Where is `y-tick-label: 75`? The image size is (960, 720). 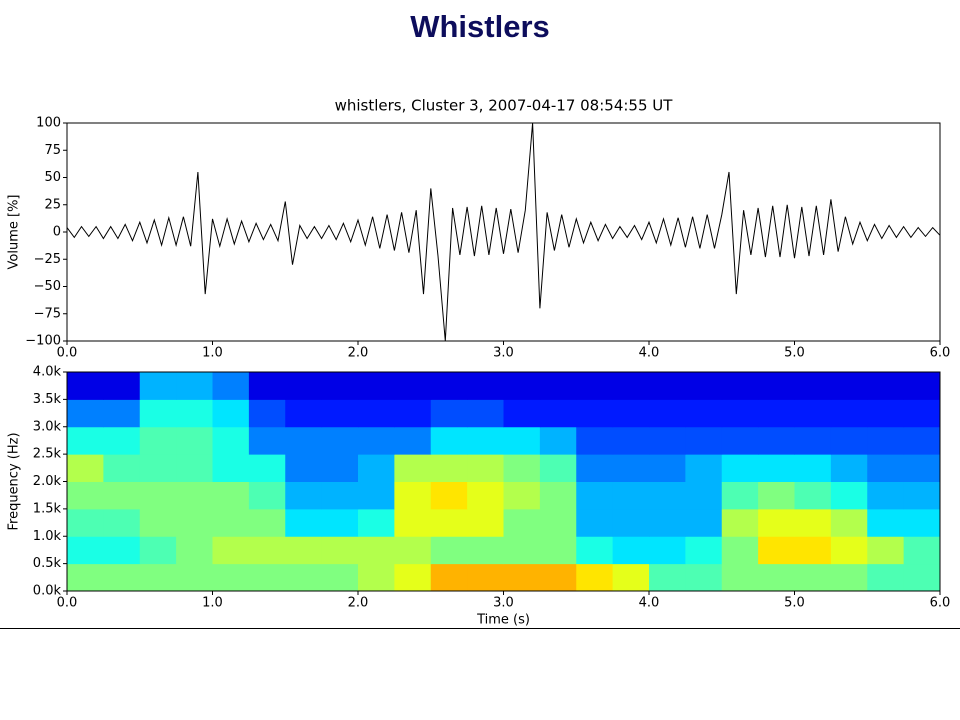
y-tick-label: 75 is located at coordinates (52, 150).